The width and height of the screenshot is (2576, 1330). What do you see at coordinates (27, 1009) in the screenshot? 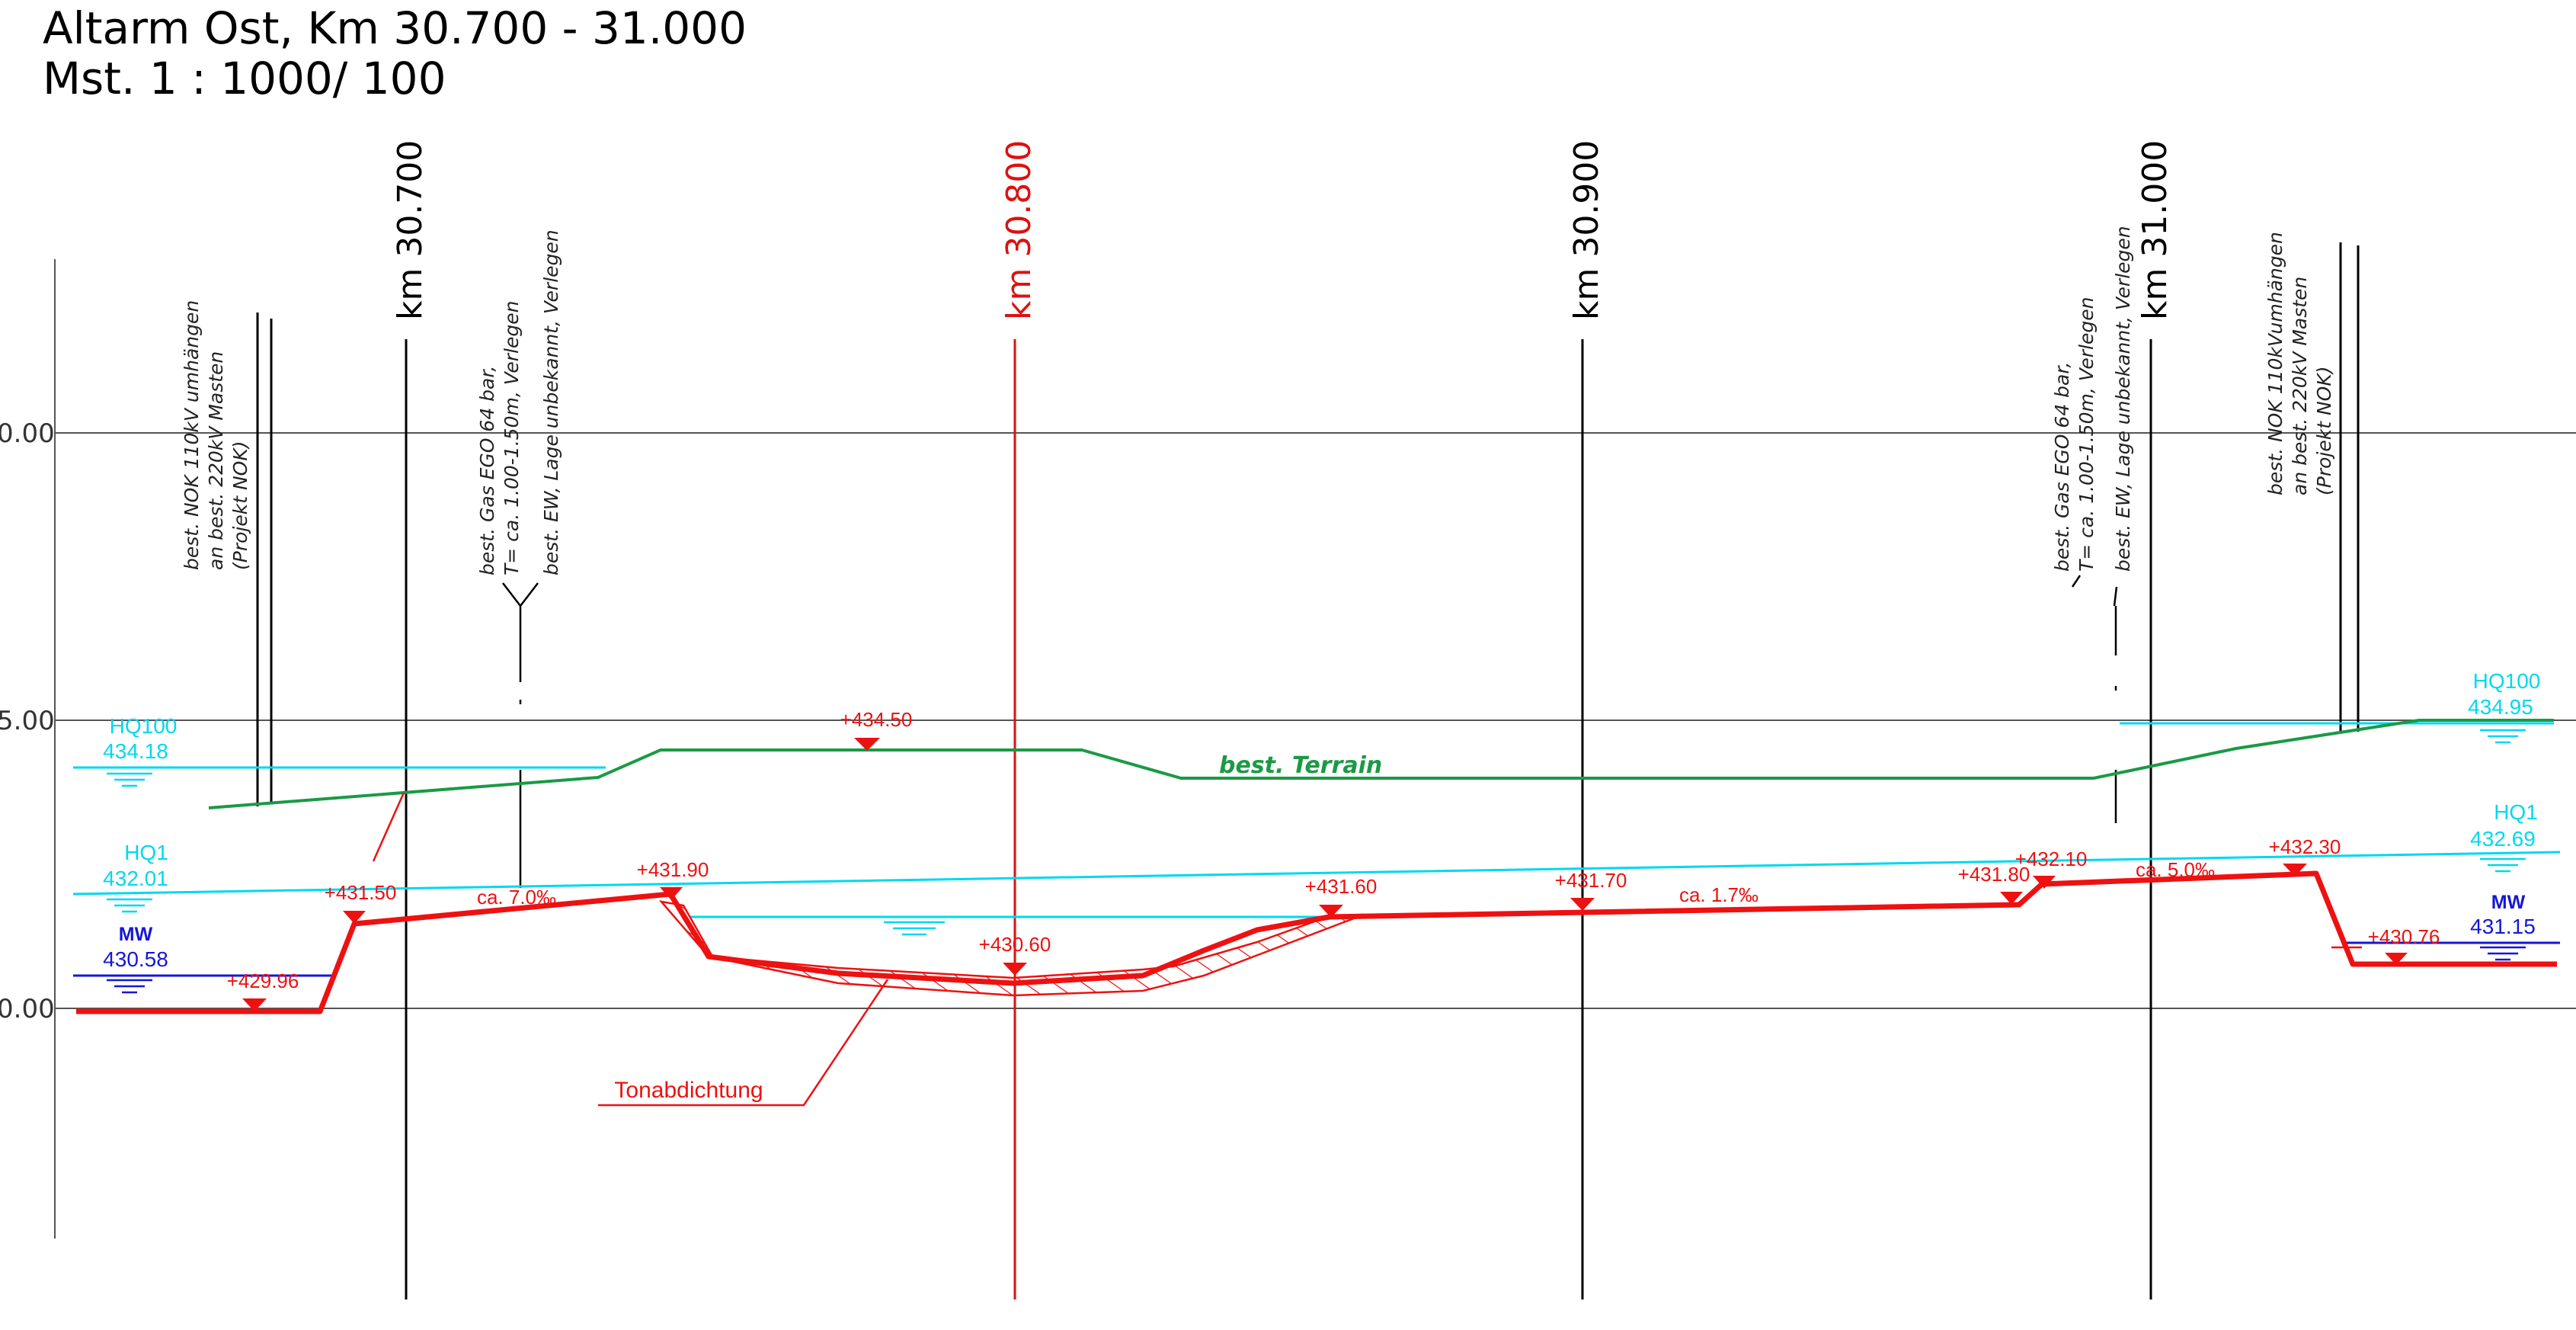
I see `elevation-tick-lower: 0.00` at bounding box center [27, 1009].